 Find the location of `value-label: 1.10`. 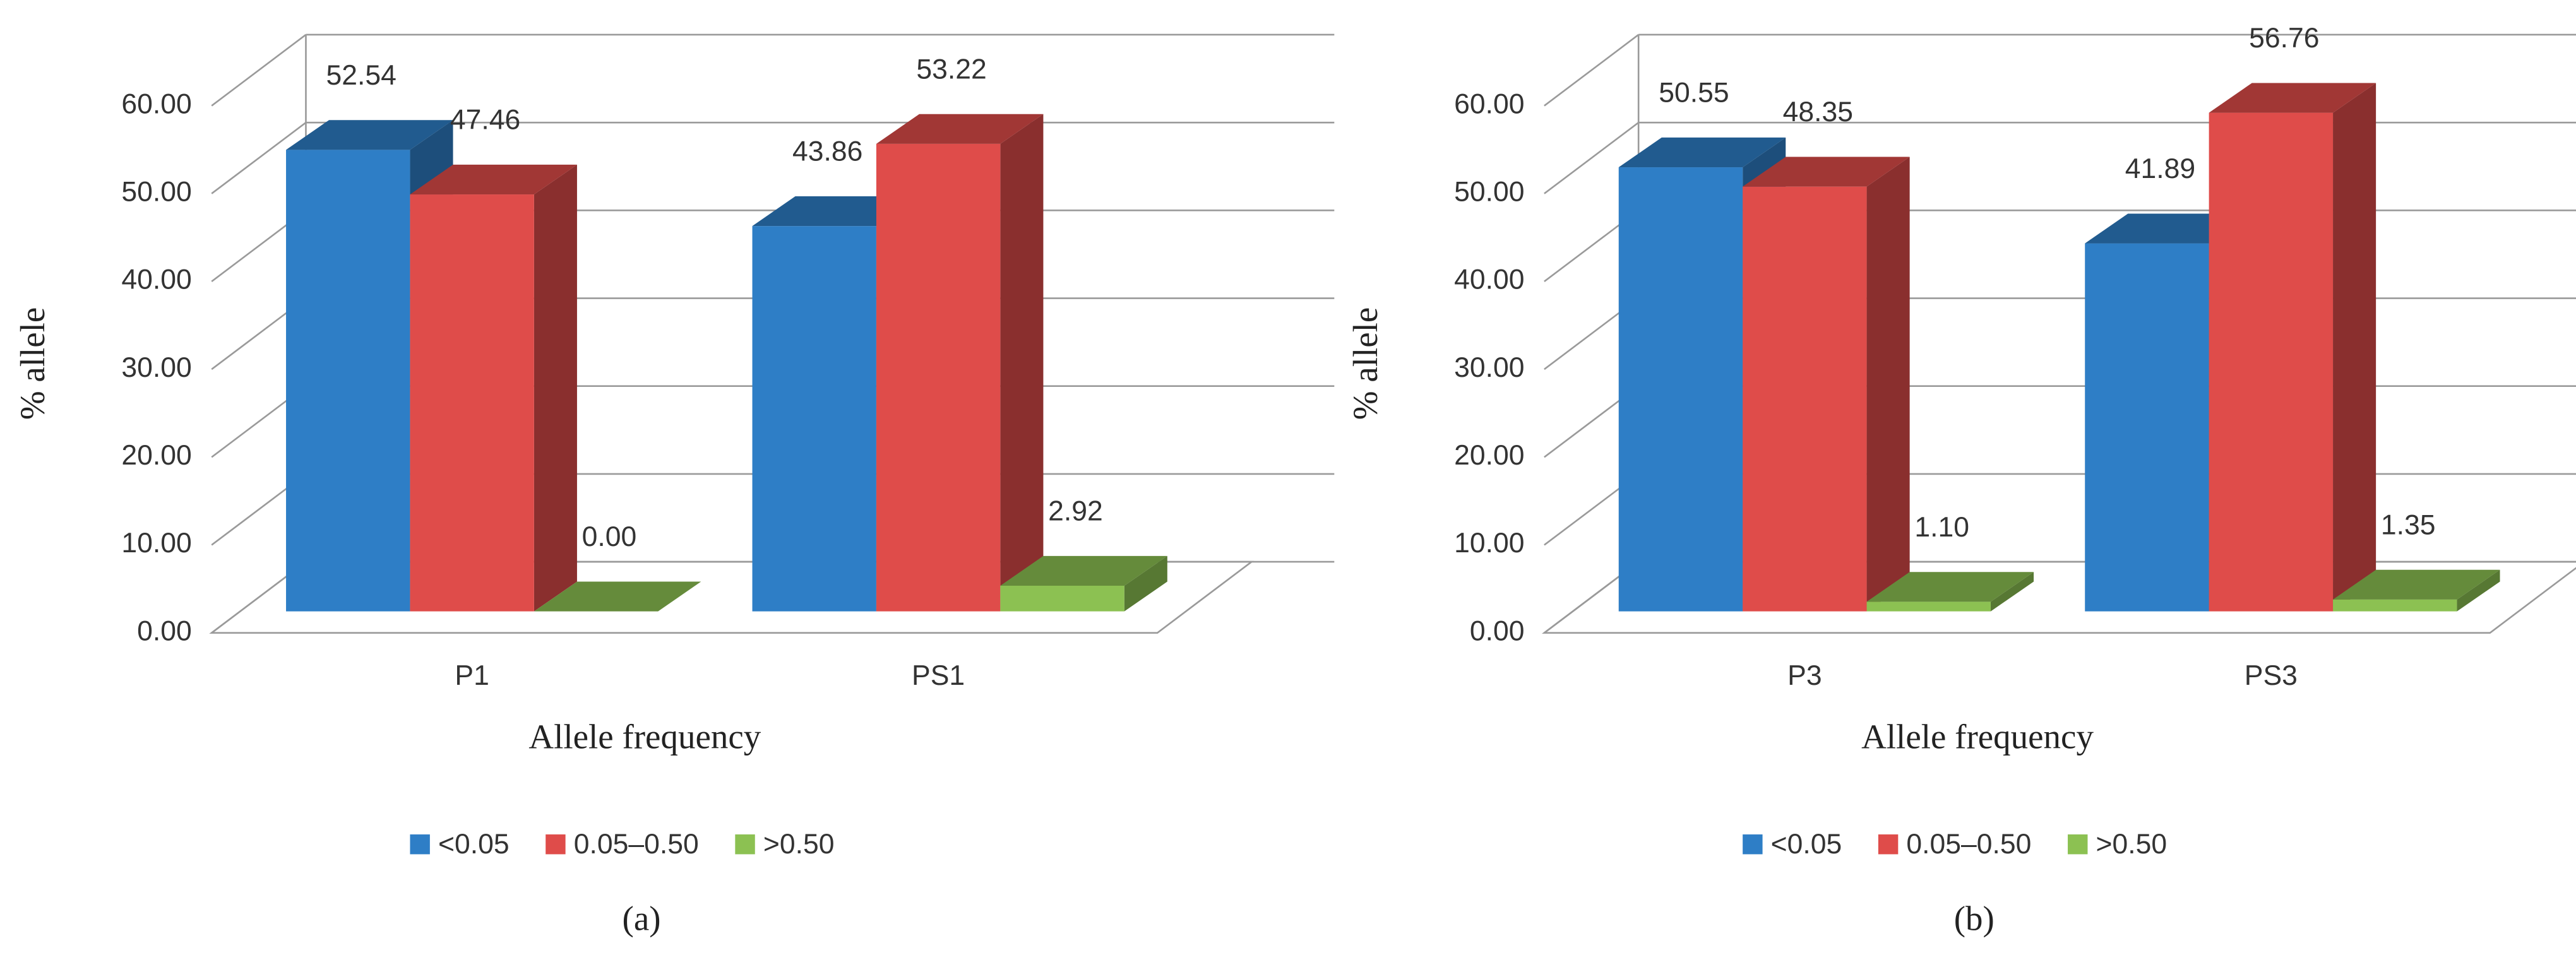

value-label: 1.10 is located at coordinates (1941, 527).